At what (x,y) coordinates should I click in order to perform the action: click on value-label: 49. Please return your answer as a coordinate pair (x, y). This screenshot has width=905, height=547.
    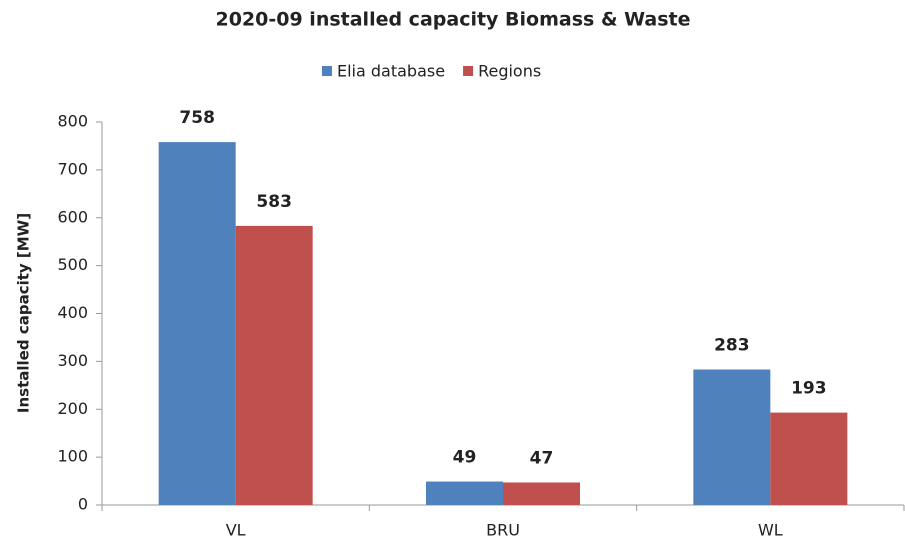
    Looking at the image, I should click on (465, 458).